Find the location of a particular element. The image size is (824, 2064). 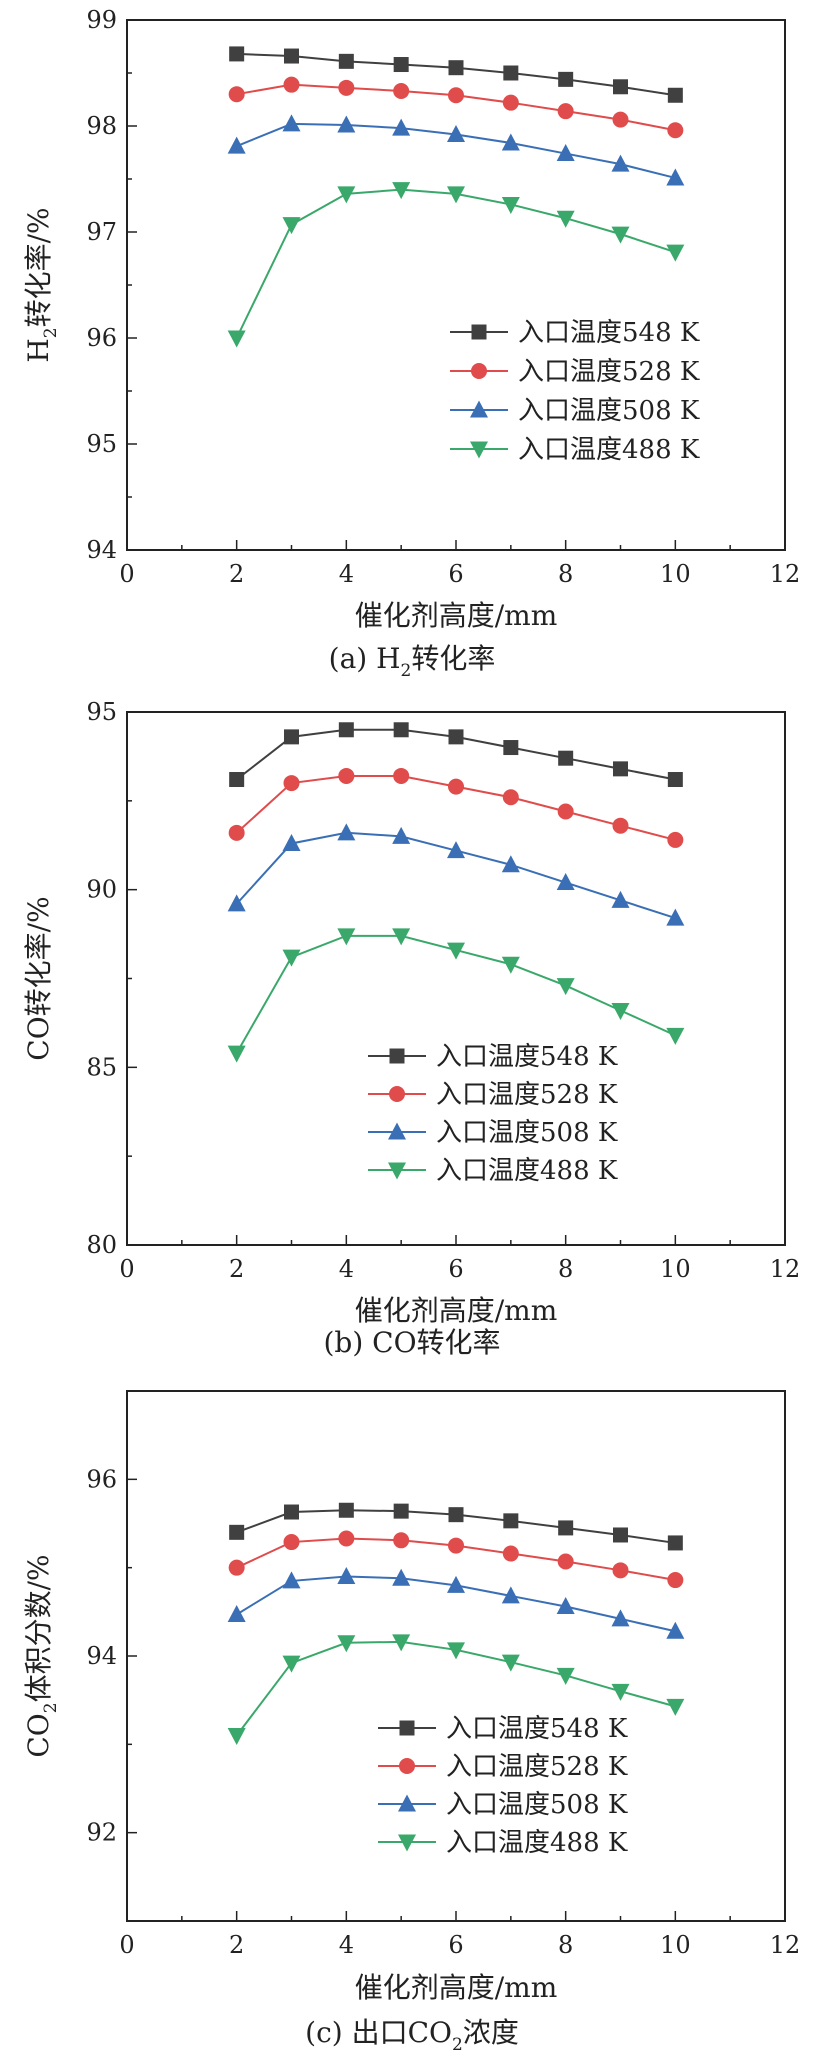

y-axis-label: CO2体积分数/% is located at coordinates (41, 1655).